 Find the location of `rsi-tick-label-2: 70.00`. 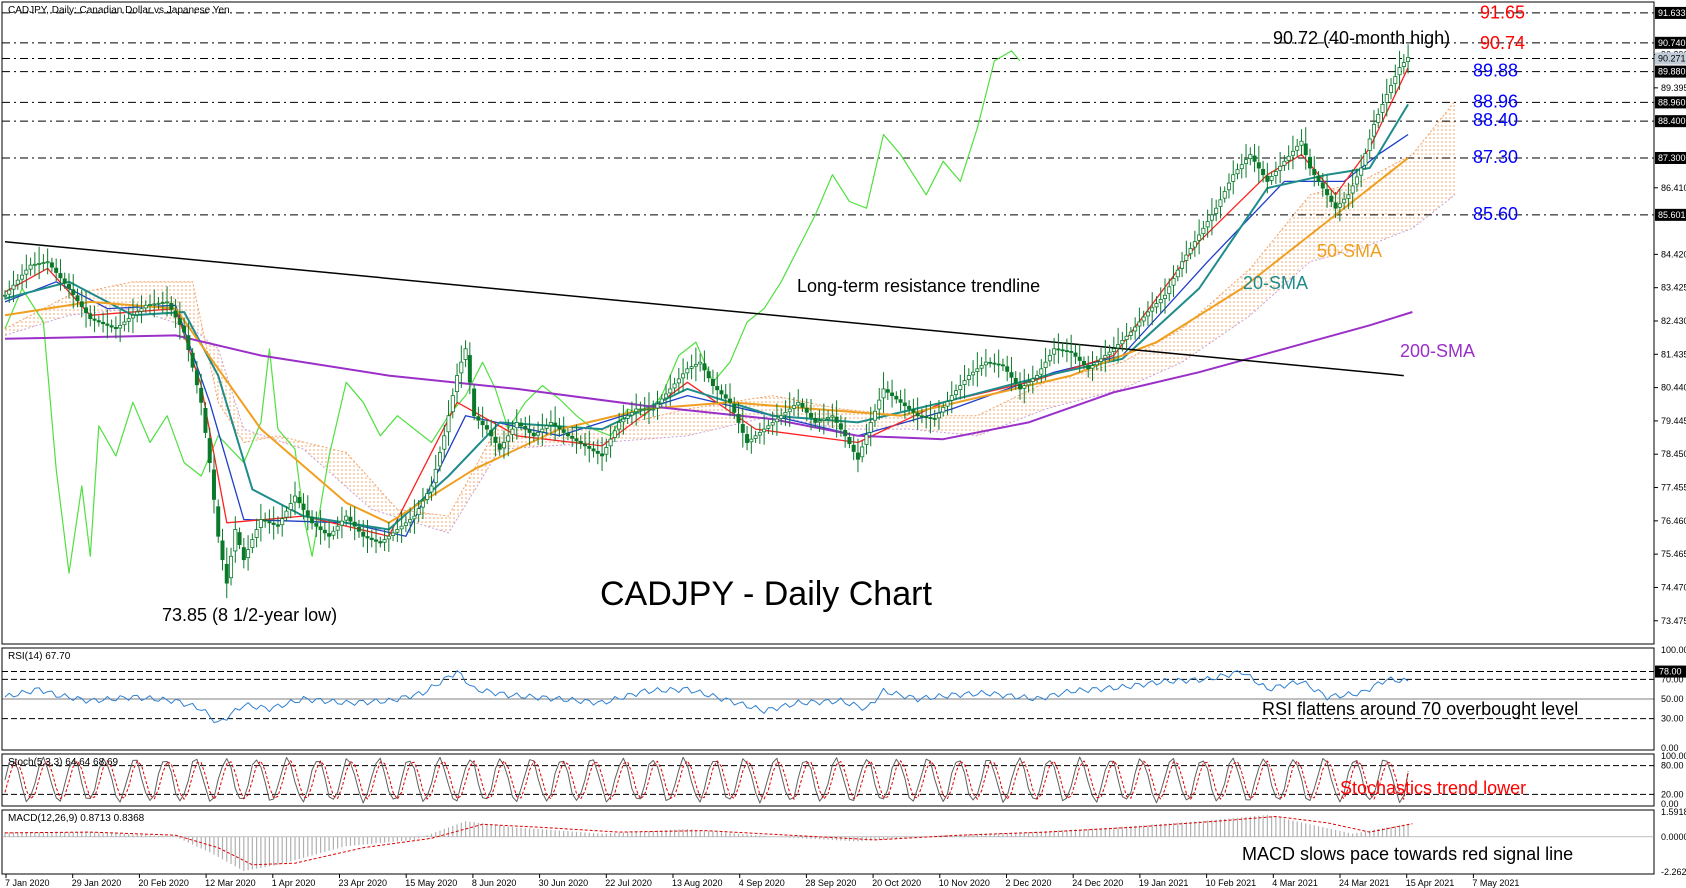

rsi-tick-label-2: 70.00 is located at coordinates (1672, 679).